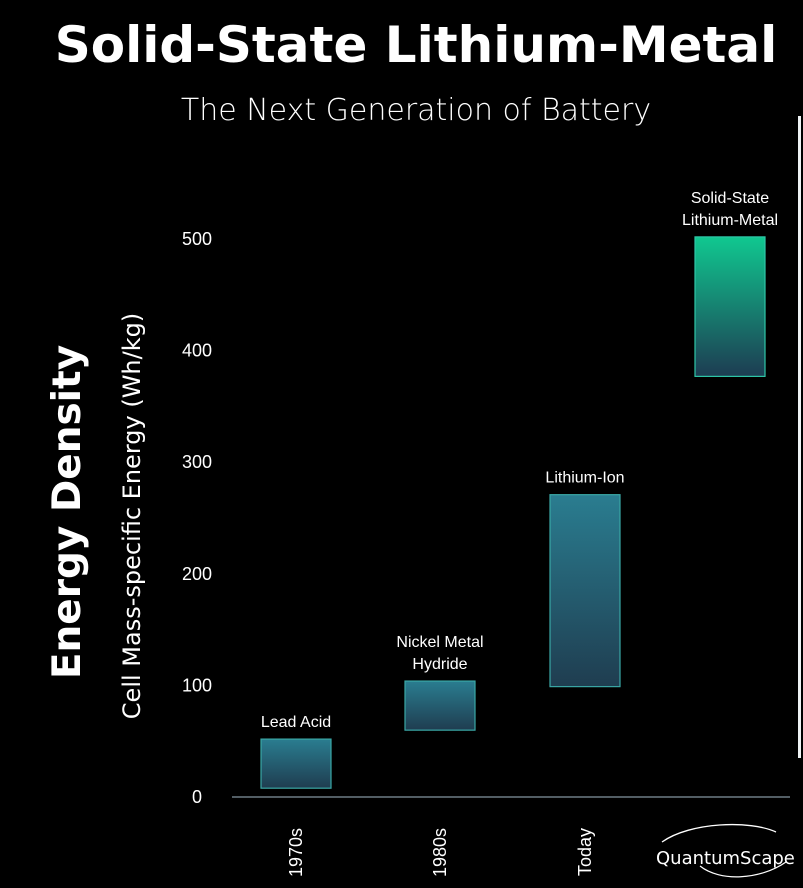 The image size is (803, 888). What do you see at coordinates (585, 852) in the screenshot?
I see `x-tick-label: Today` at bounding box center [585, 852].